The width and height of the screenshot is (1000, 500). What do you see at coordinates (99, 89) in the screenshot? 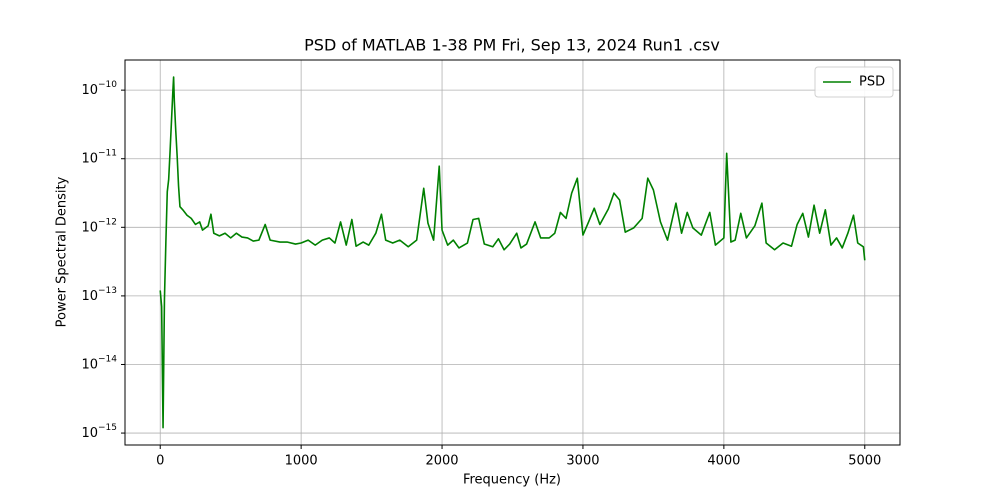
I see `y-tick-label: 10−10` at bounding box center [99, 89].